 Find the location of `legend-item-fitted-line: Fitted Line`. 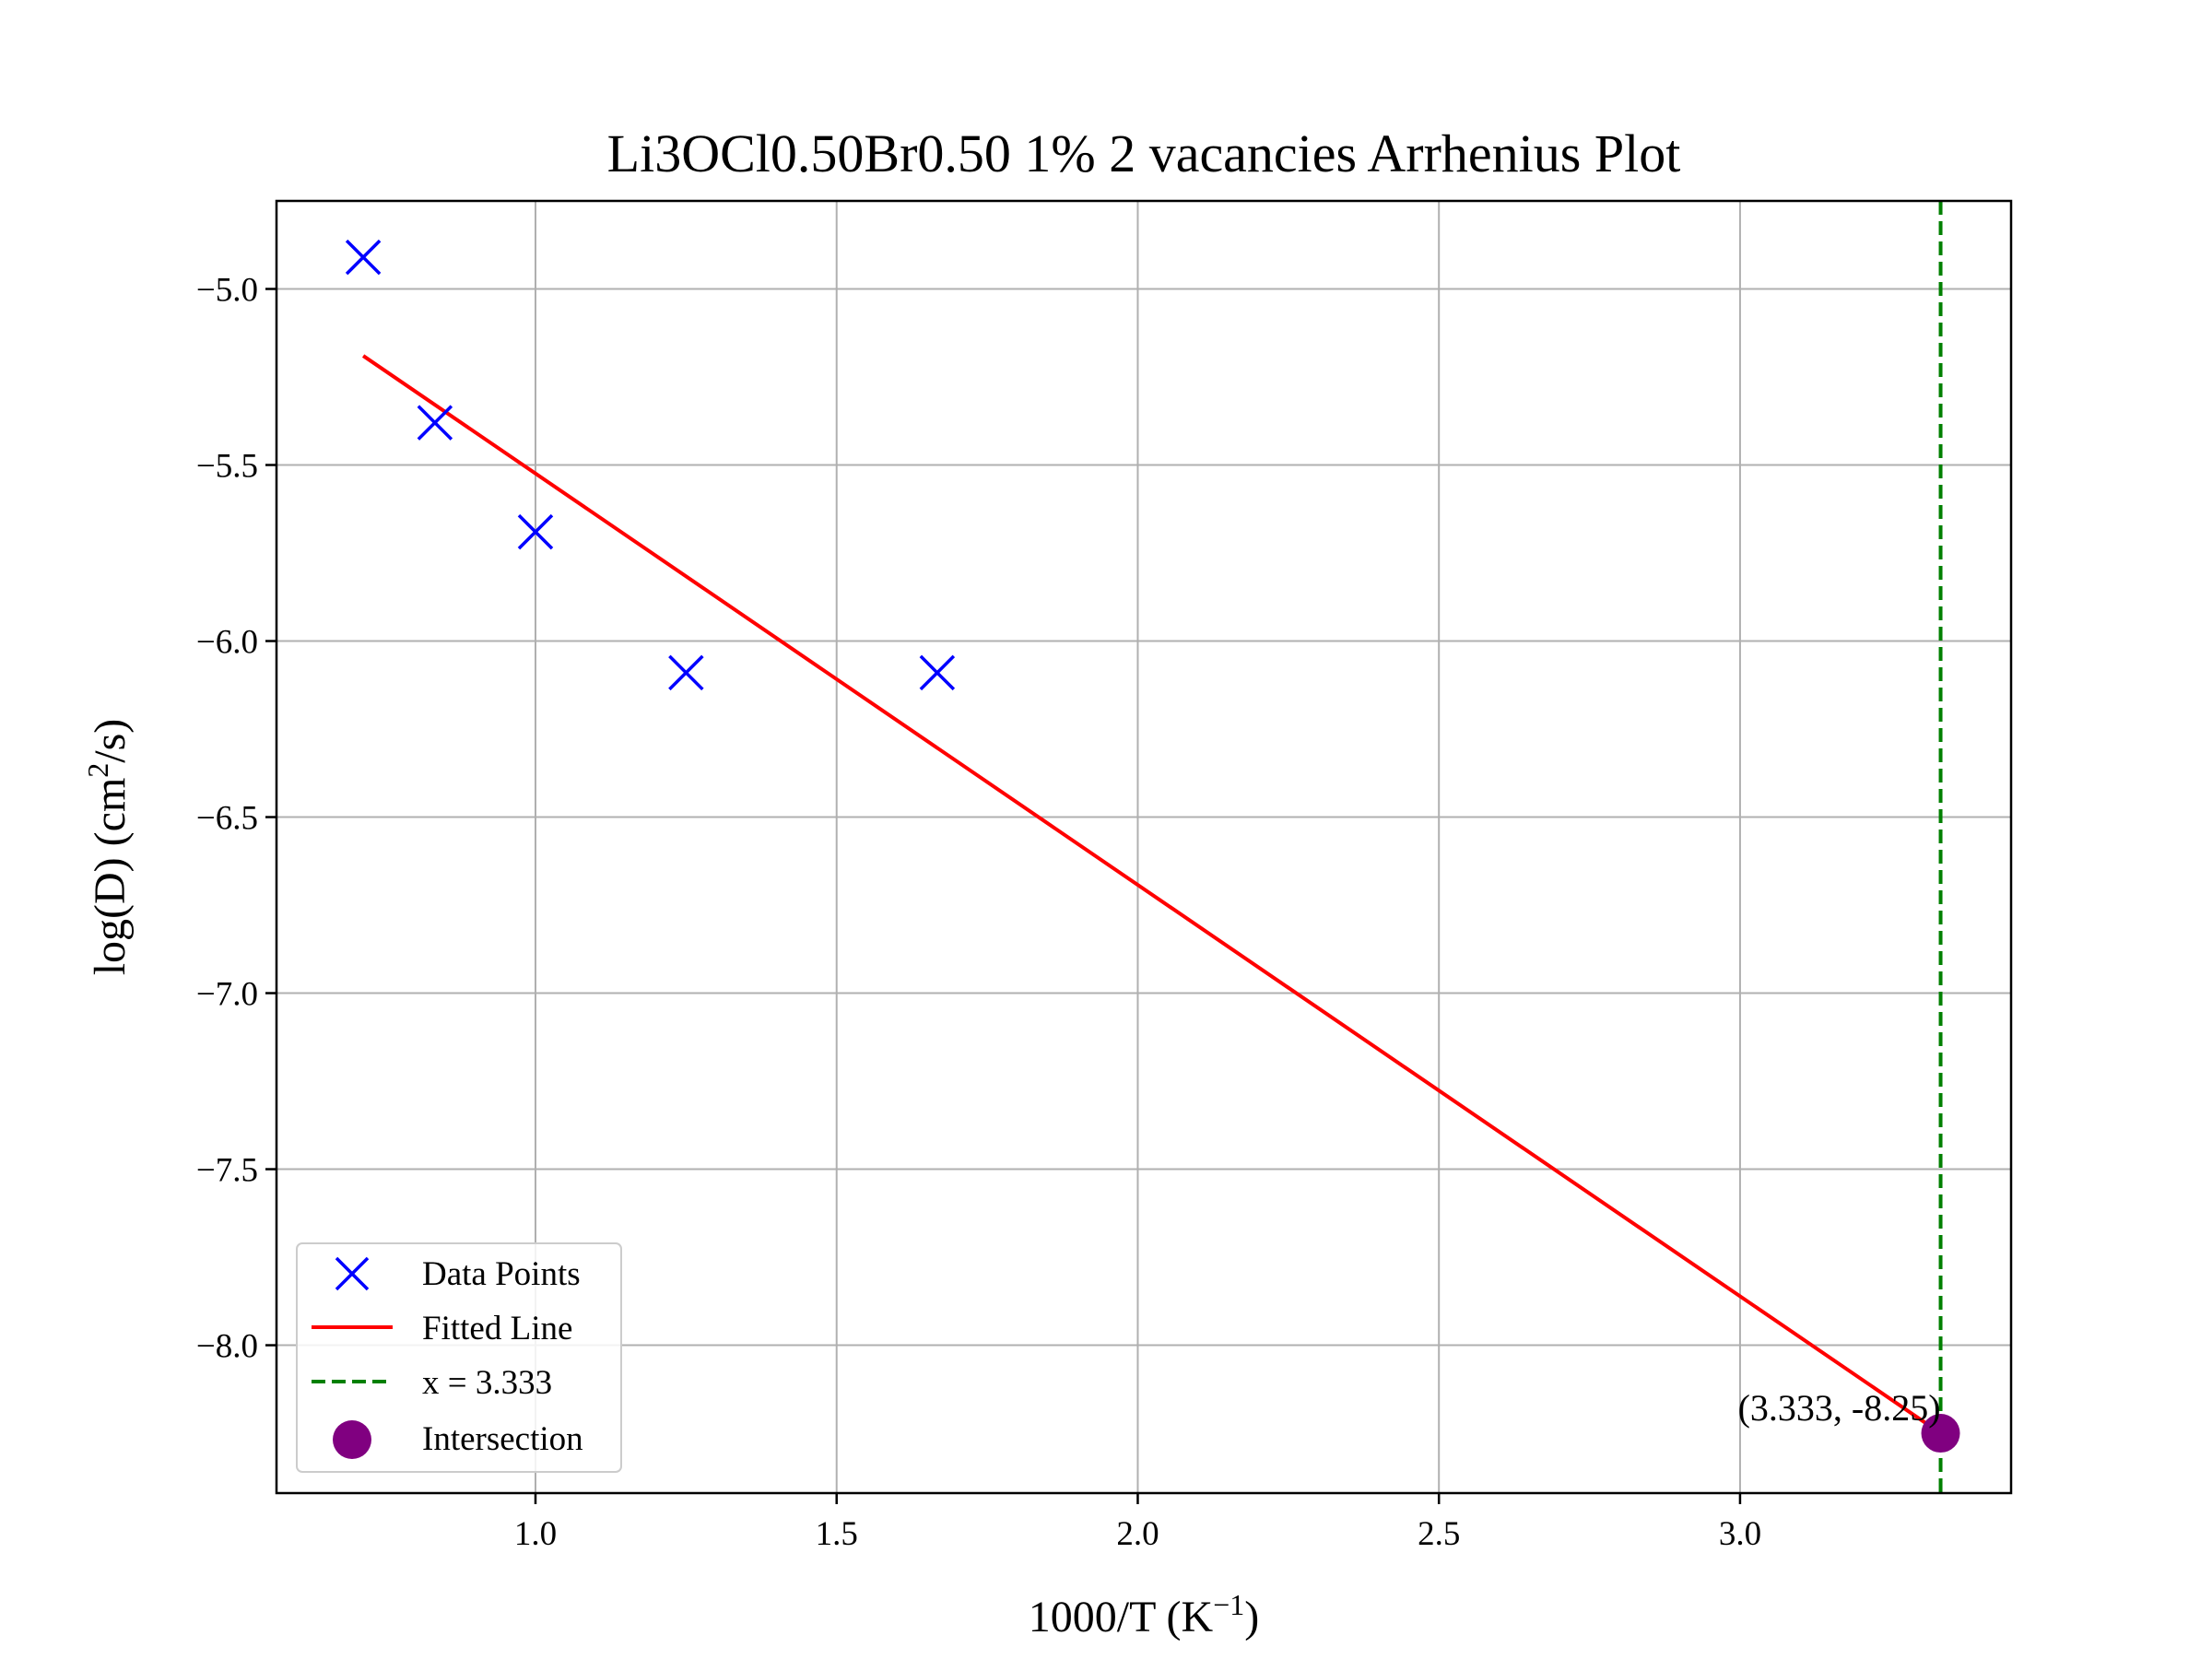

legend-item-fitted-line: Fitted Line is located at coordinates (442, 1328).